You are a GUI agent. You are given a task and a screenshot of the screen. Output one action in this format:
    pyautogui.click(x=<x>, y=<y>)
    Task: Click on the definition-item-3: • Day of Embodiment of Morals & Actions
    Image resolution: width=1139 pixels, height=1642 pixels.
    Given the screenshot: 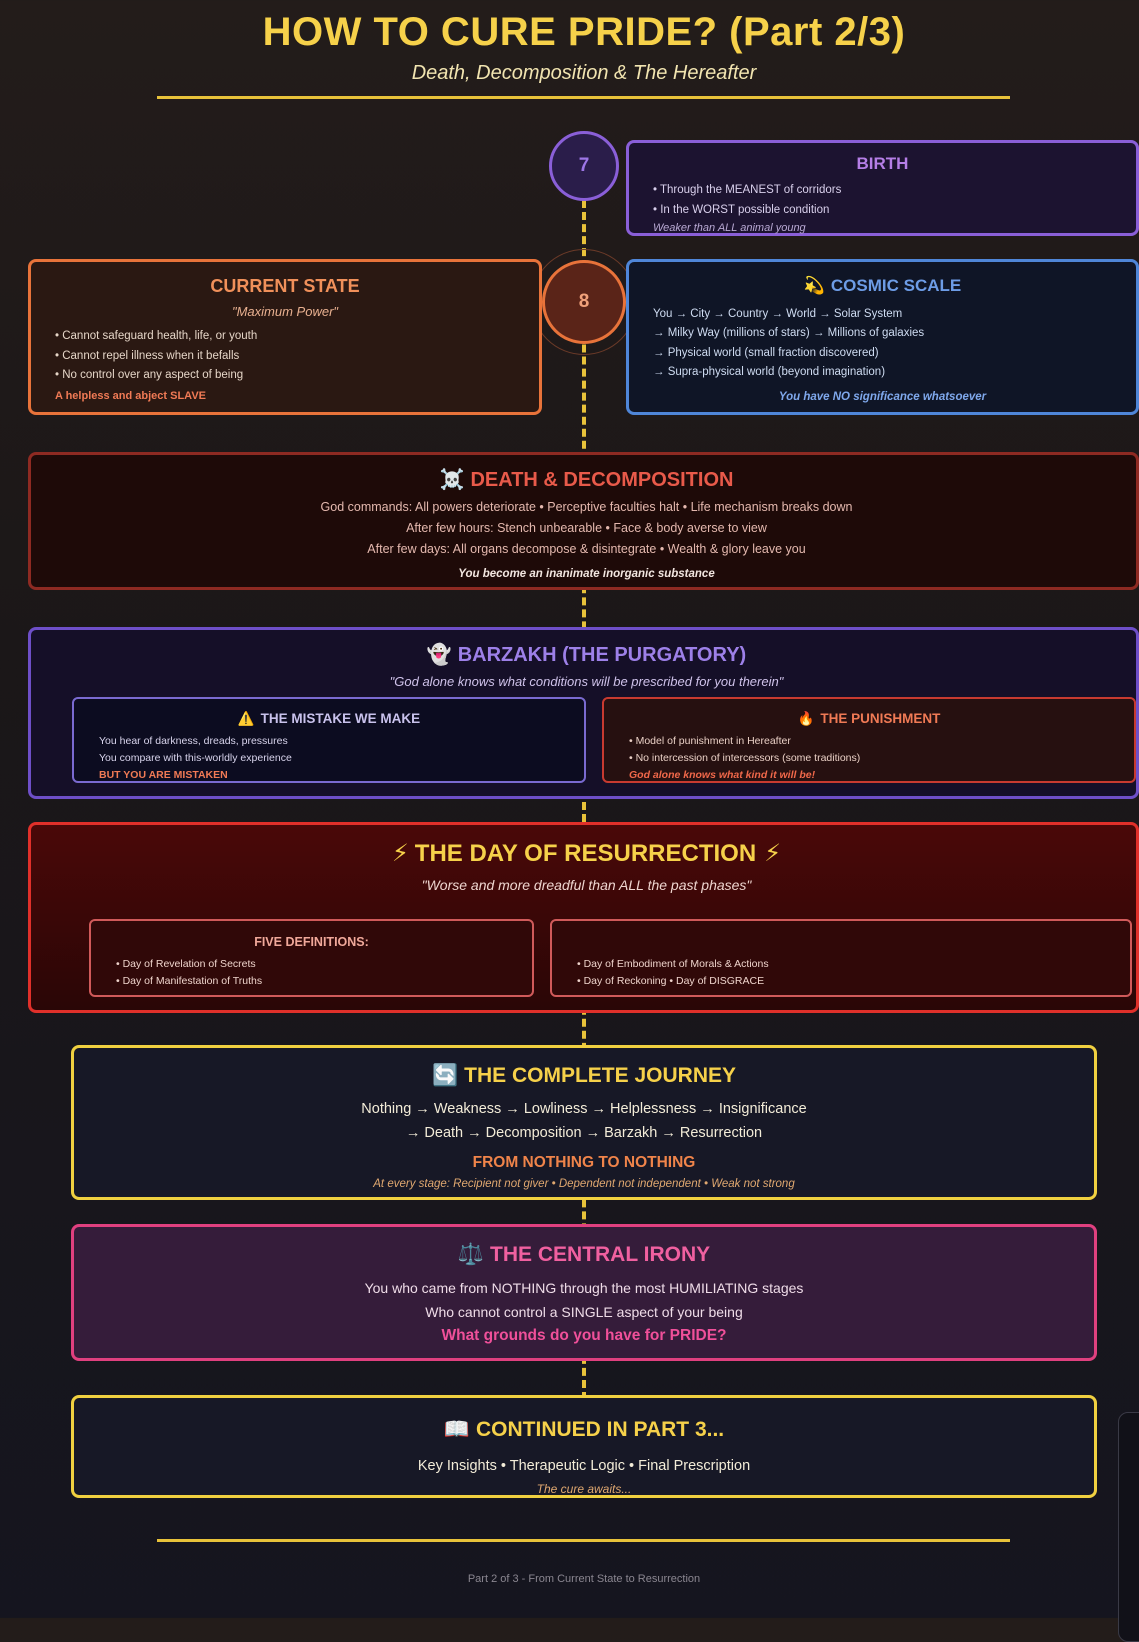 What is the action you would take?
    pyautogui.click(x=673, y=964)
    